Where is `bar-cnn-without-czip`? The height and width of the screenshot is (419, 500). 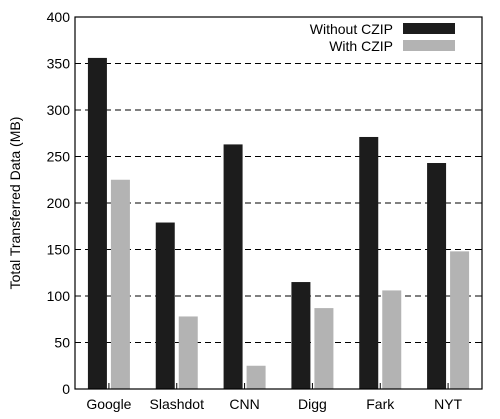
bar-cnn-without-czip is located at coordinates (233, 266).